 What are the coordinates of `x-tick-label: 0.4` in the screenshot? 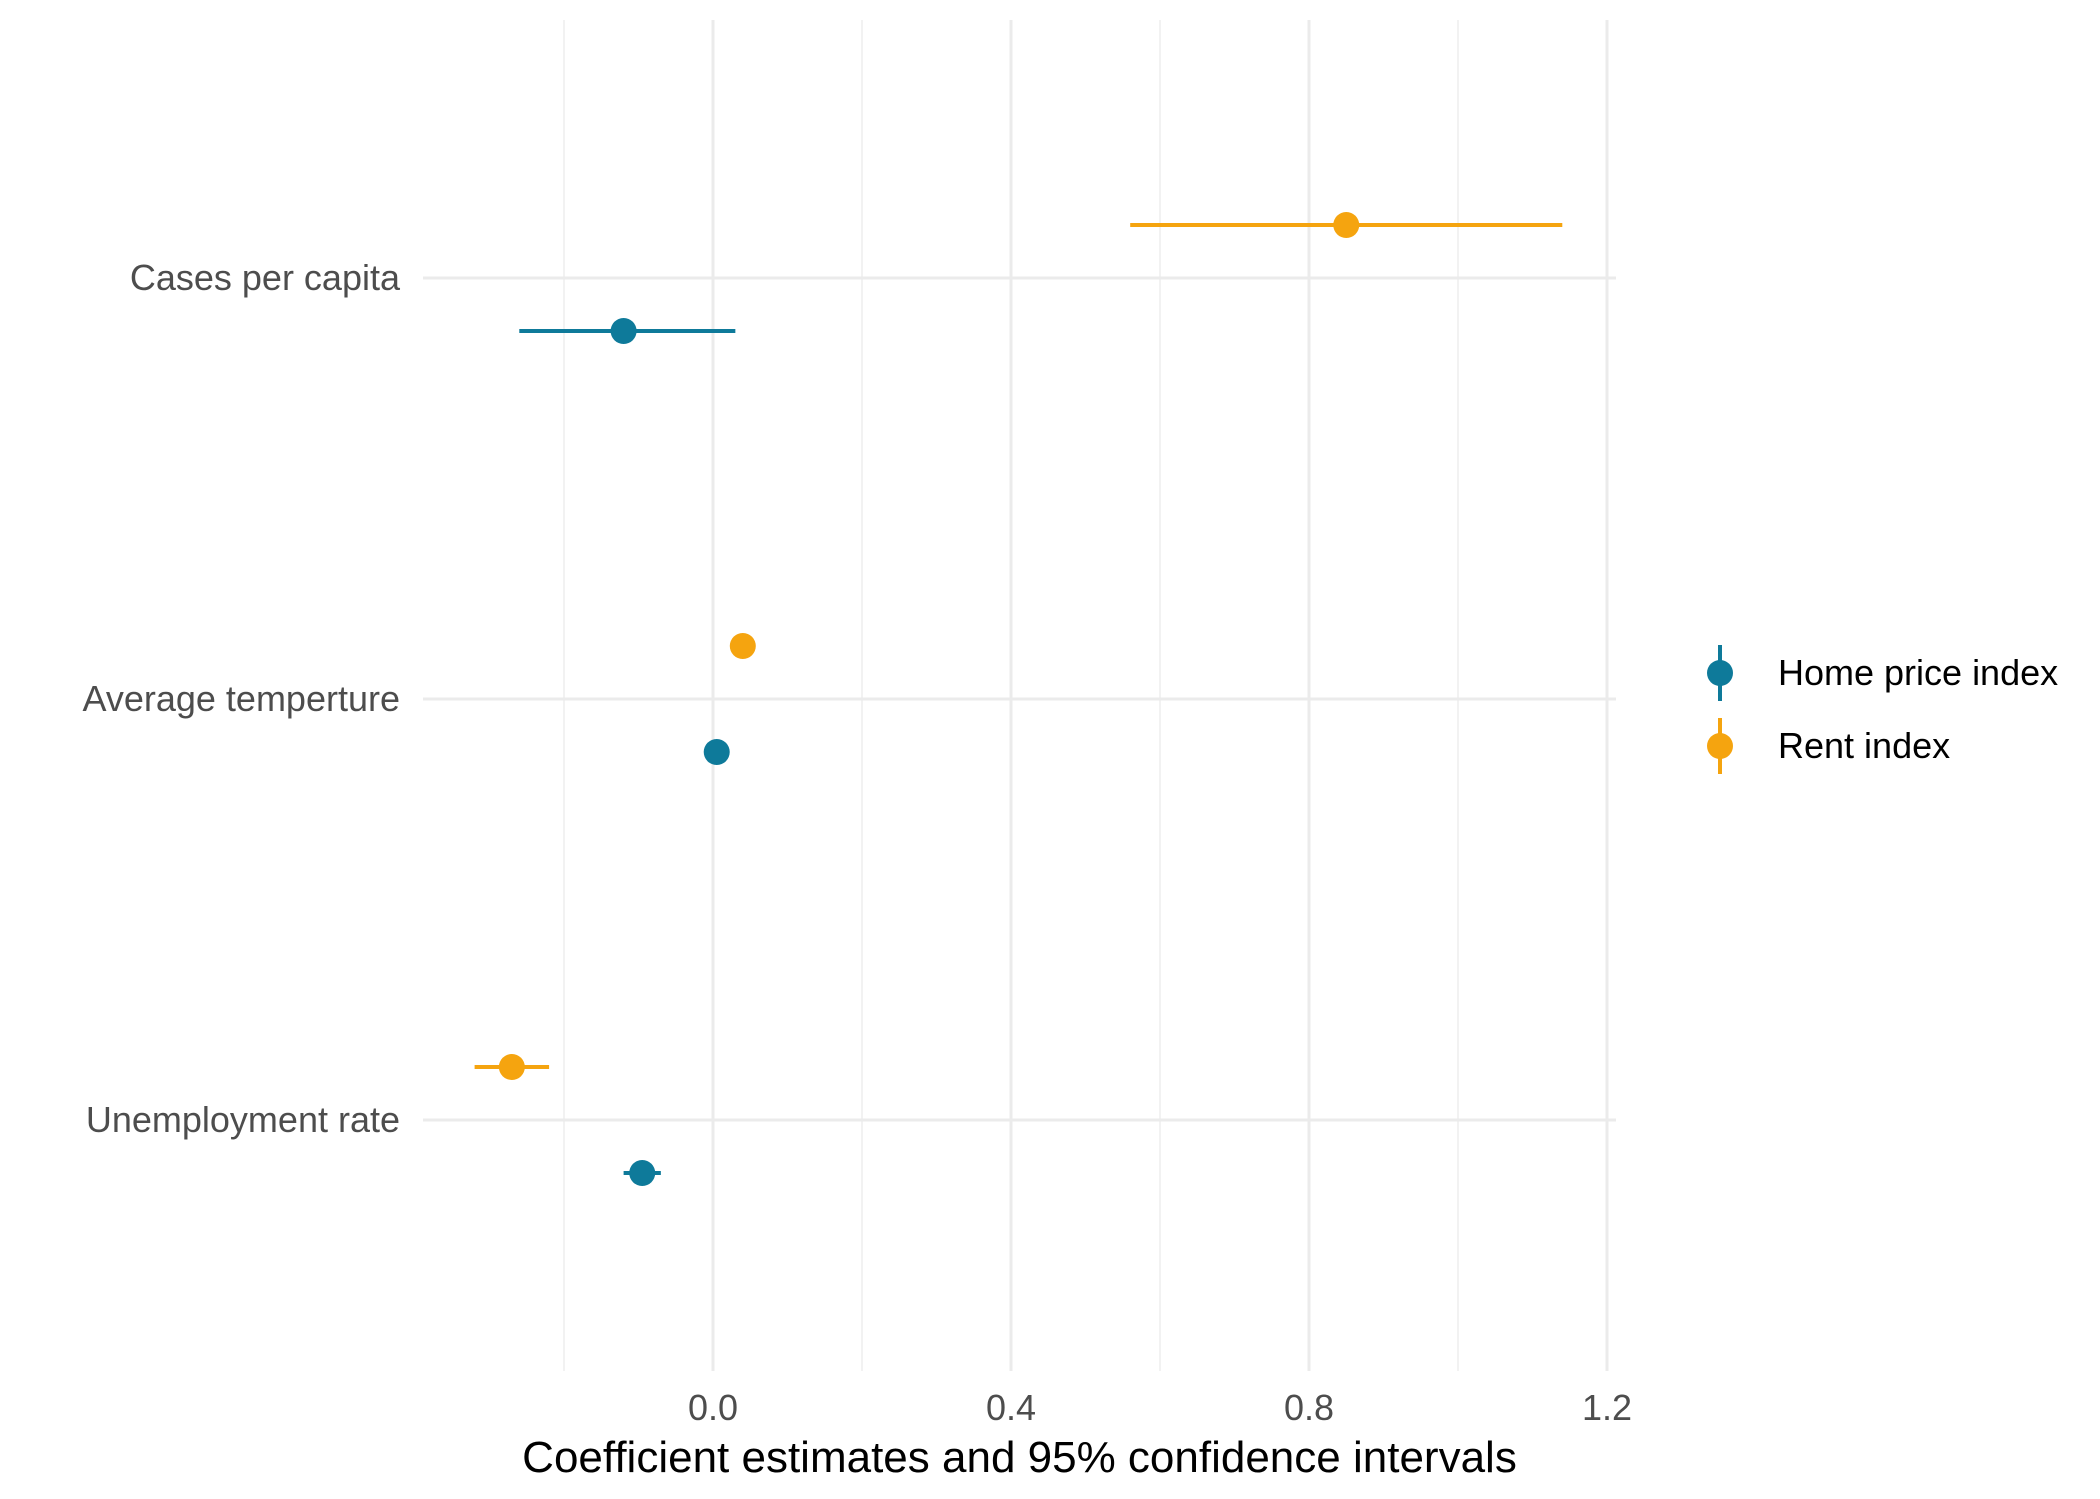 It's located at (1011, 1407).